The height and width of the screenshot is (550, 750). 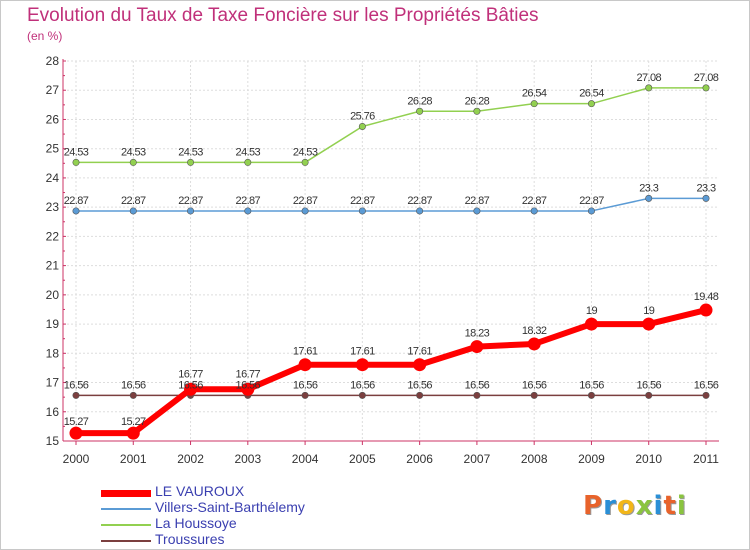 What do you see at coordinates (53, 295) in the screenshot?
I see `y-tick-label: 20` at bounding box center [53, 295].